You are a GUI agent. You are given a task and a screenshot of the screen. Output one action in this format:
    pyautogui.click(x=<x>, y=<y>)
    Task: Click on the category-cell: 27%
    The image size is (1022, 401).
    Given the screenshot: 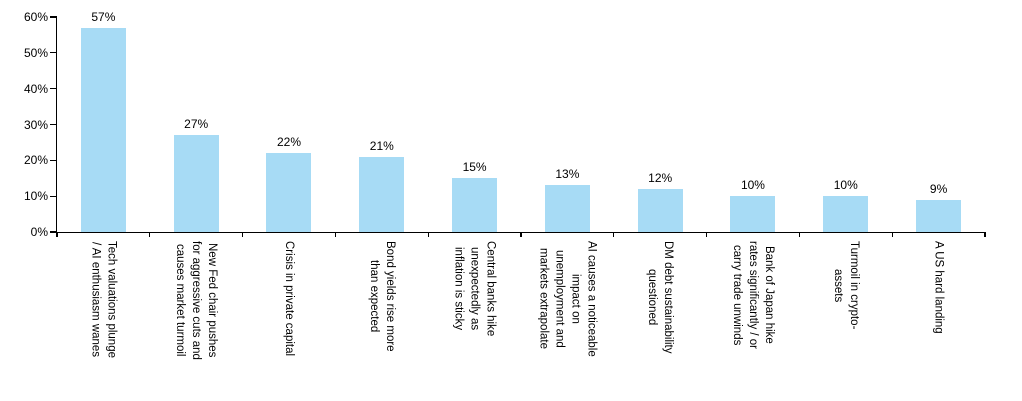 What is the action you would take?
    pyautogui.click(x=196, y=124)
    